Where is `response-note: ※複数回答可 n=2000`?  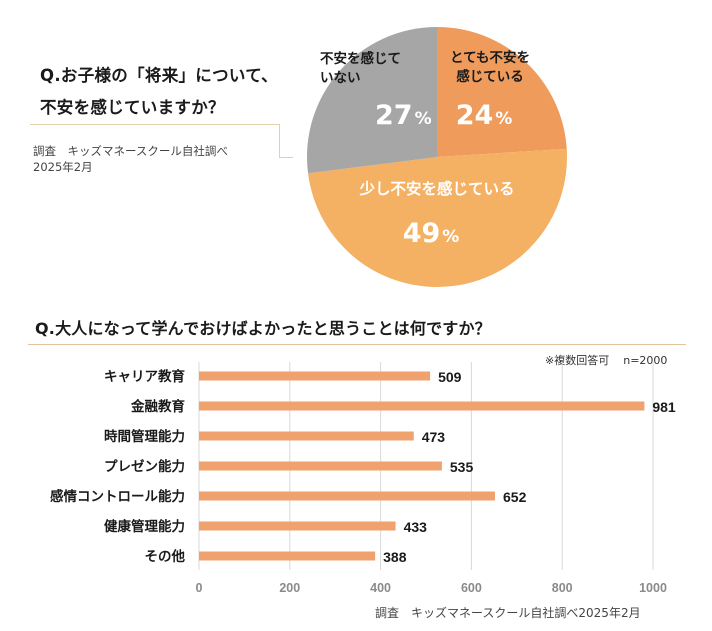 response-note: ※複数回答可 n=2000 is located at coordinates (606, 360).